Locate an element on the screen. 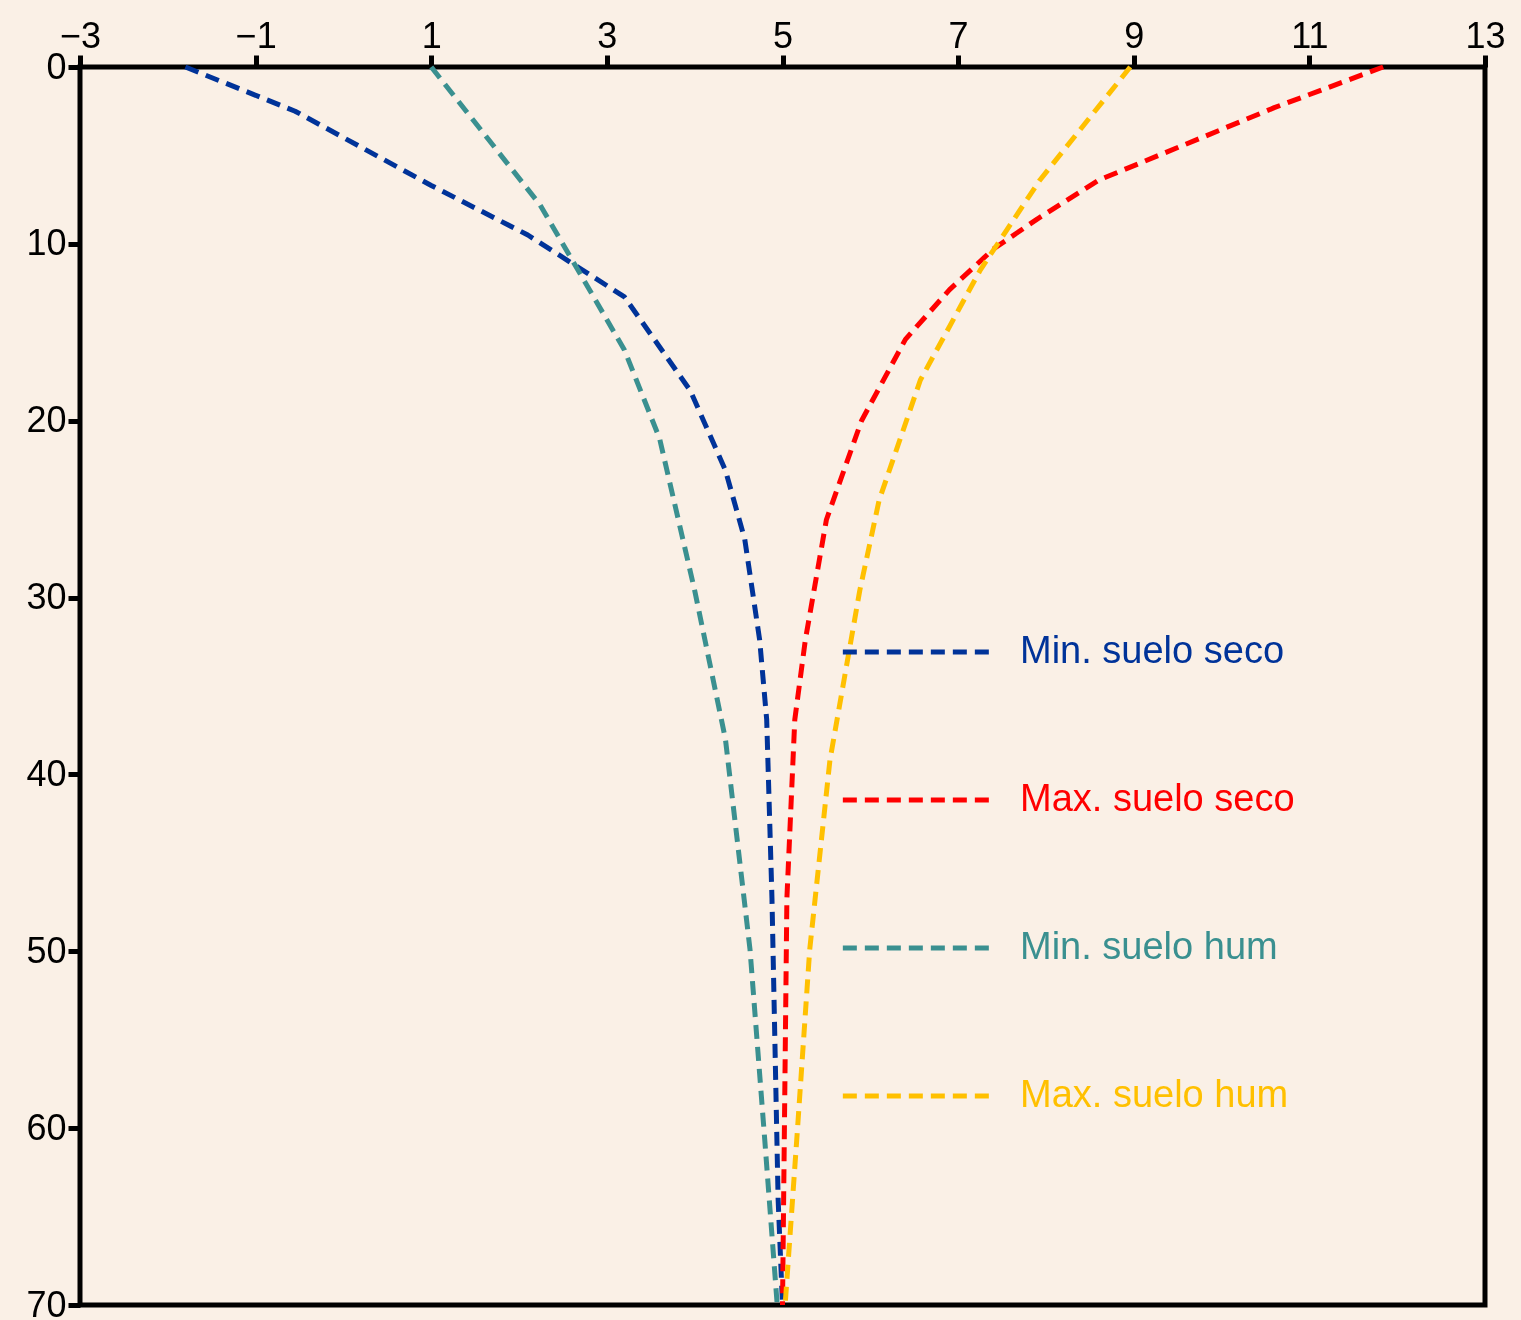 The width and height of the screenshot is (1521, 1320). y-tick-label: 50 is located at coordinates (46, 950).